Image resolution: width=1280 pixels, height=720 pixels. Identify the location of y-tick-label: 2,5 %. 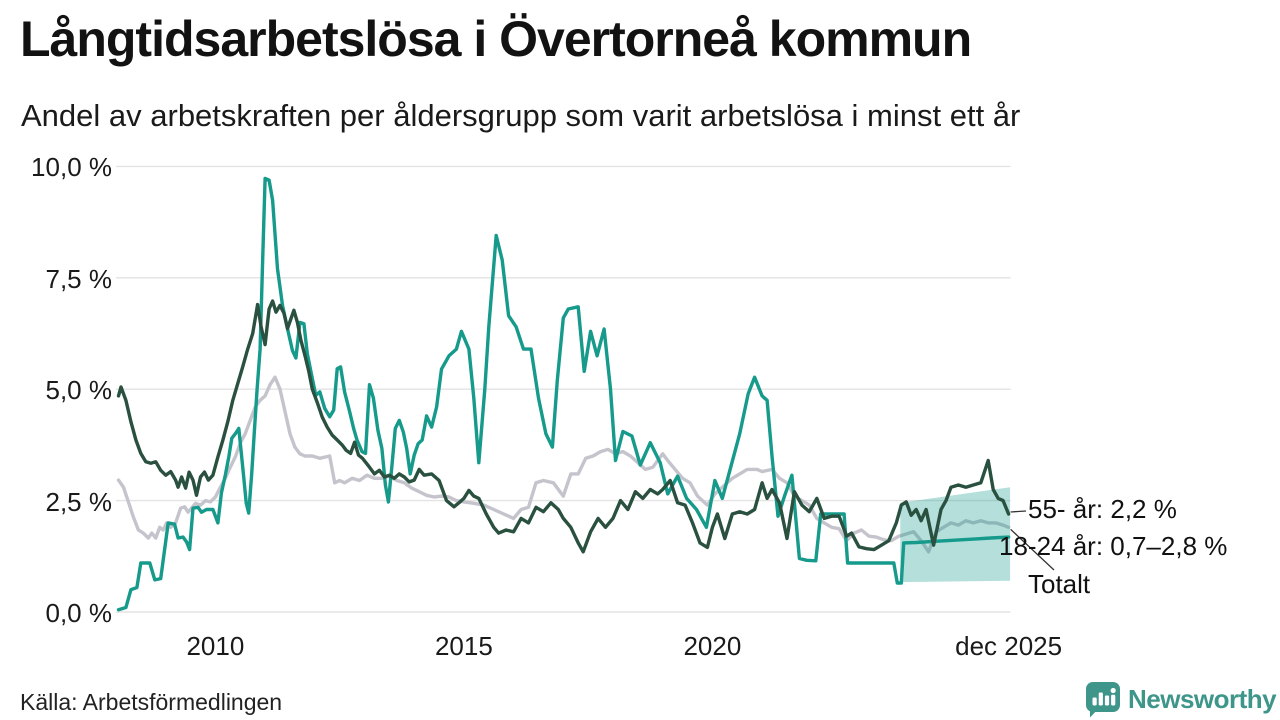
(79, 501).